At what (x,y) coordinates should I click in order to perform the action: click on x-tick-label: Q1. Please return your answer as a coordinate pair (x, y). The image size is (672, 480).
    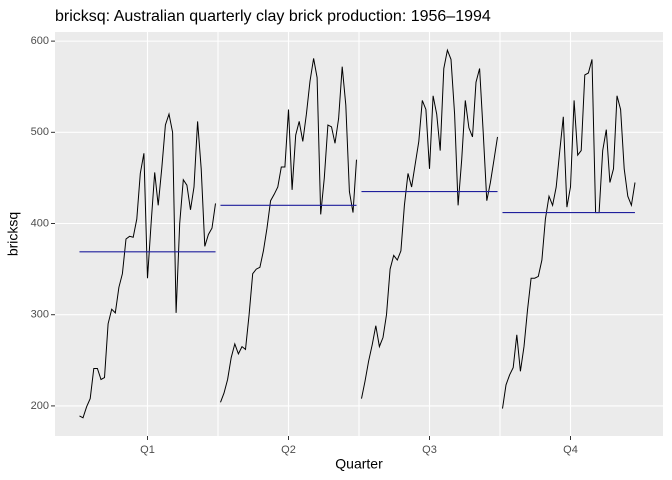
    Looking at the image, I should click on (147, 450).